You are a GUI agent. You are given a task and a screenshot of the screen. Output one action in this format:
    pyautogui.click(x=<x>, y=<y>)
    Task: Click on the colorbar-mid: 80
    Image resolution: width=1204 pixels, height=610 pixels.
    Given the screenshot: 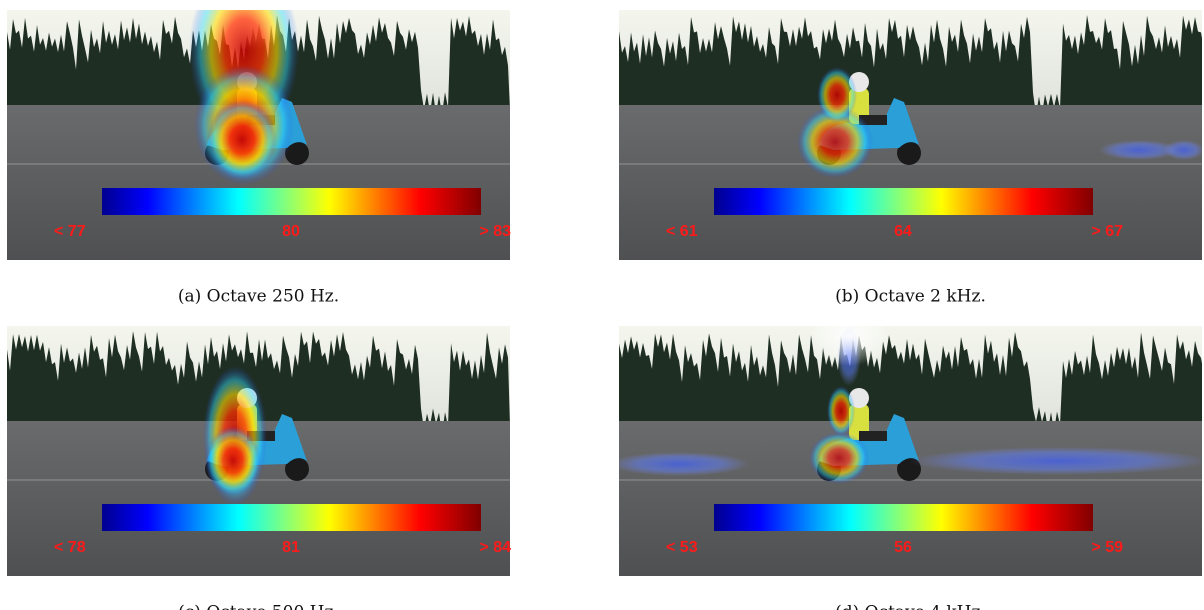 What is the action you would take?
    pyautogui.click(x=291, y=231)
    